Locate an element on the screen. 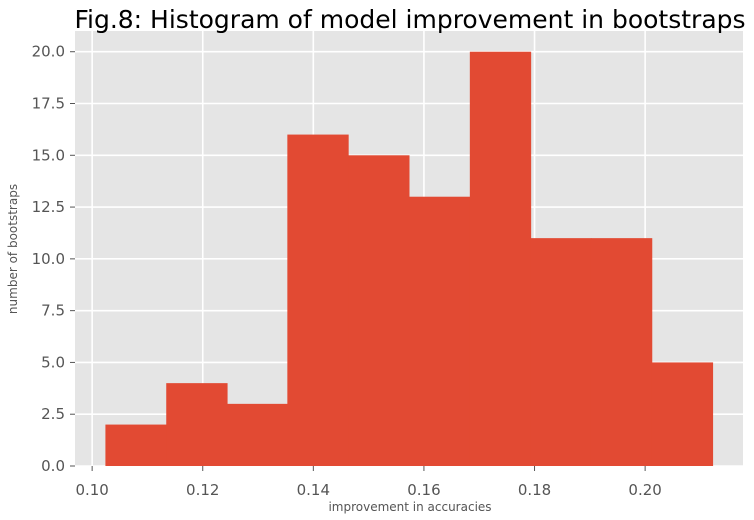  x-tick-label: 0.10 is located at coordinates (91, 490).